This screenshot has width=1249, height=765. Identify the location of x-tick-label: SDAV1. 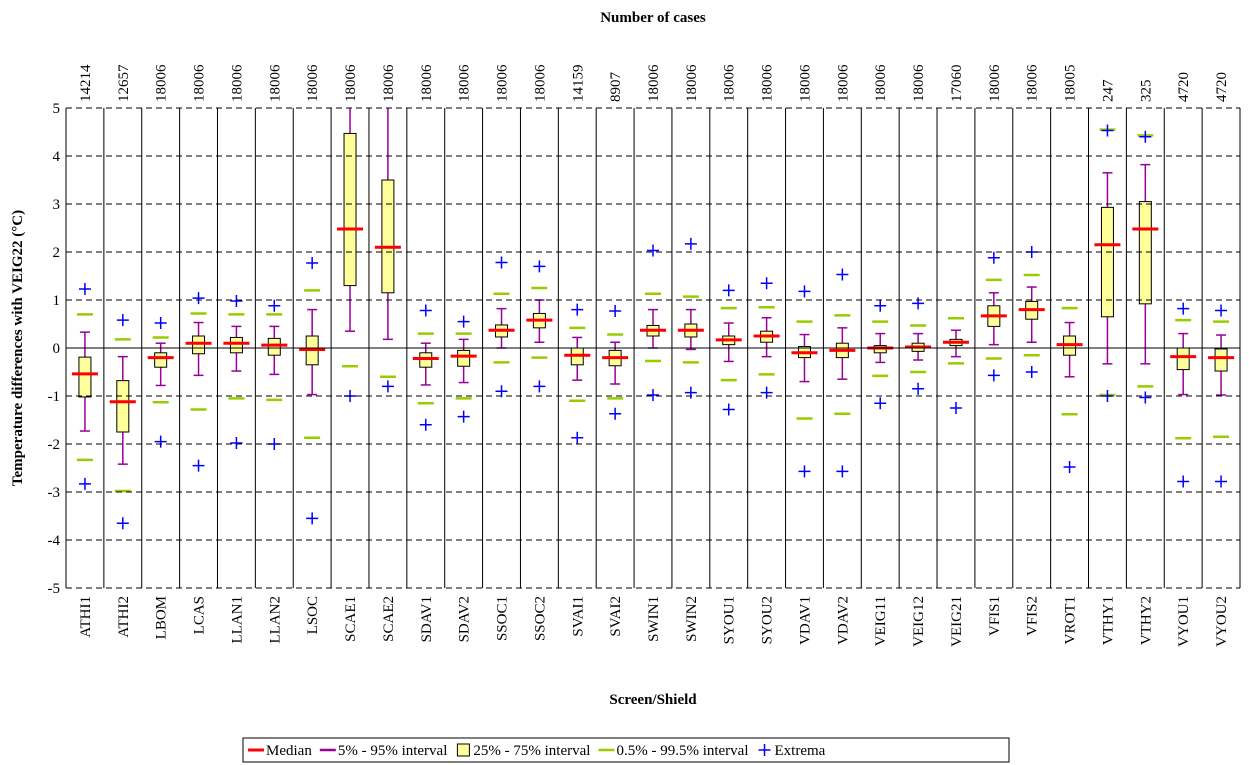
(427, 619).